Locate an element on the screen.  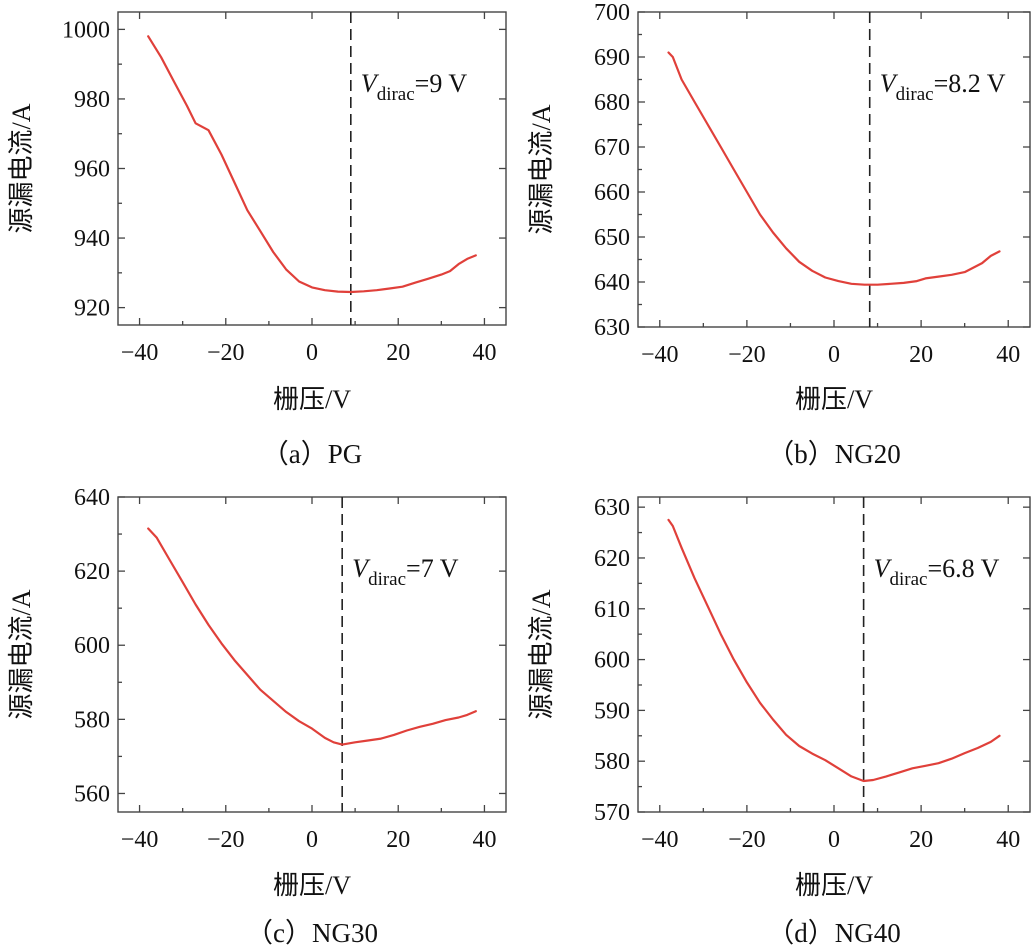
dirac-annotation: Vdirac=8.2 V is located at coordinates (943, 87).